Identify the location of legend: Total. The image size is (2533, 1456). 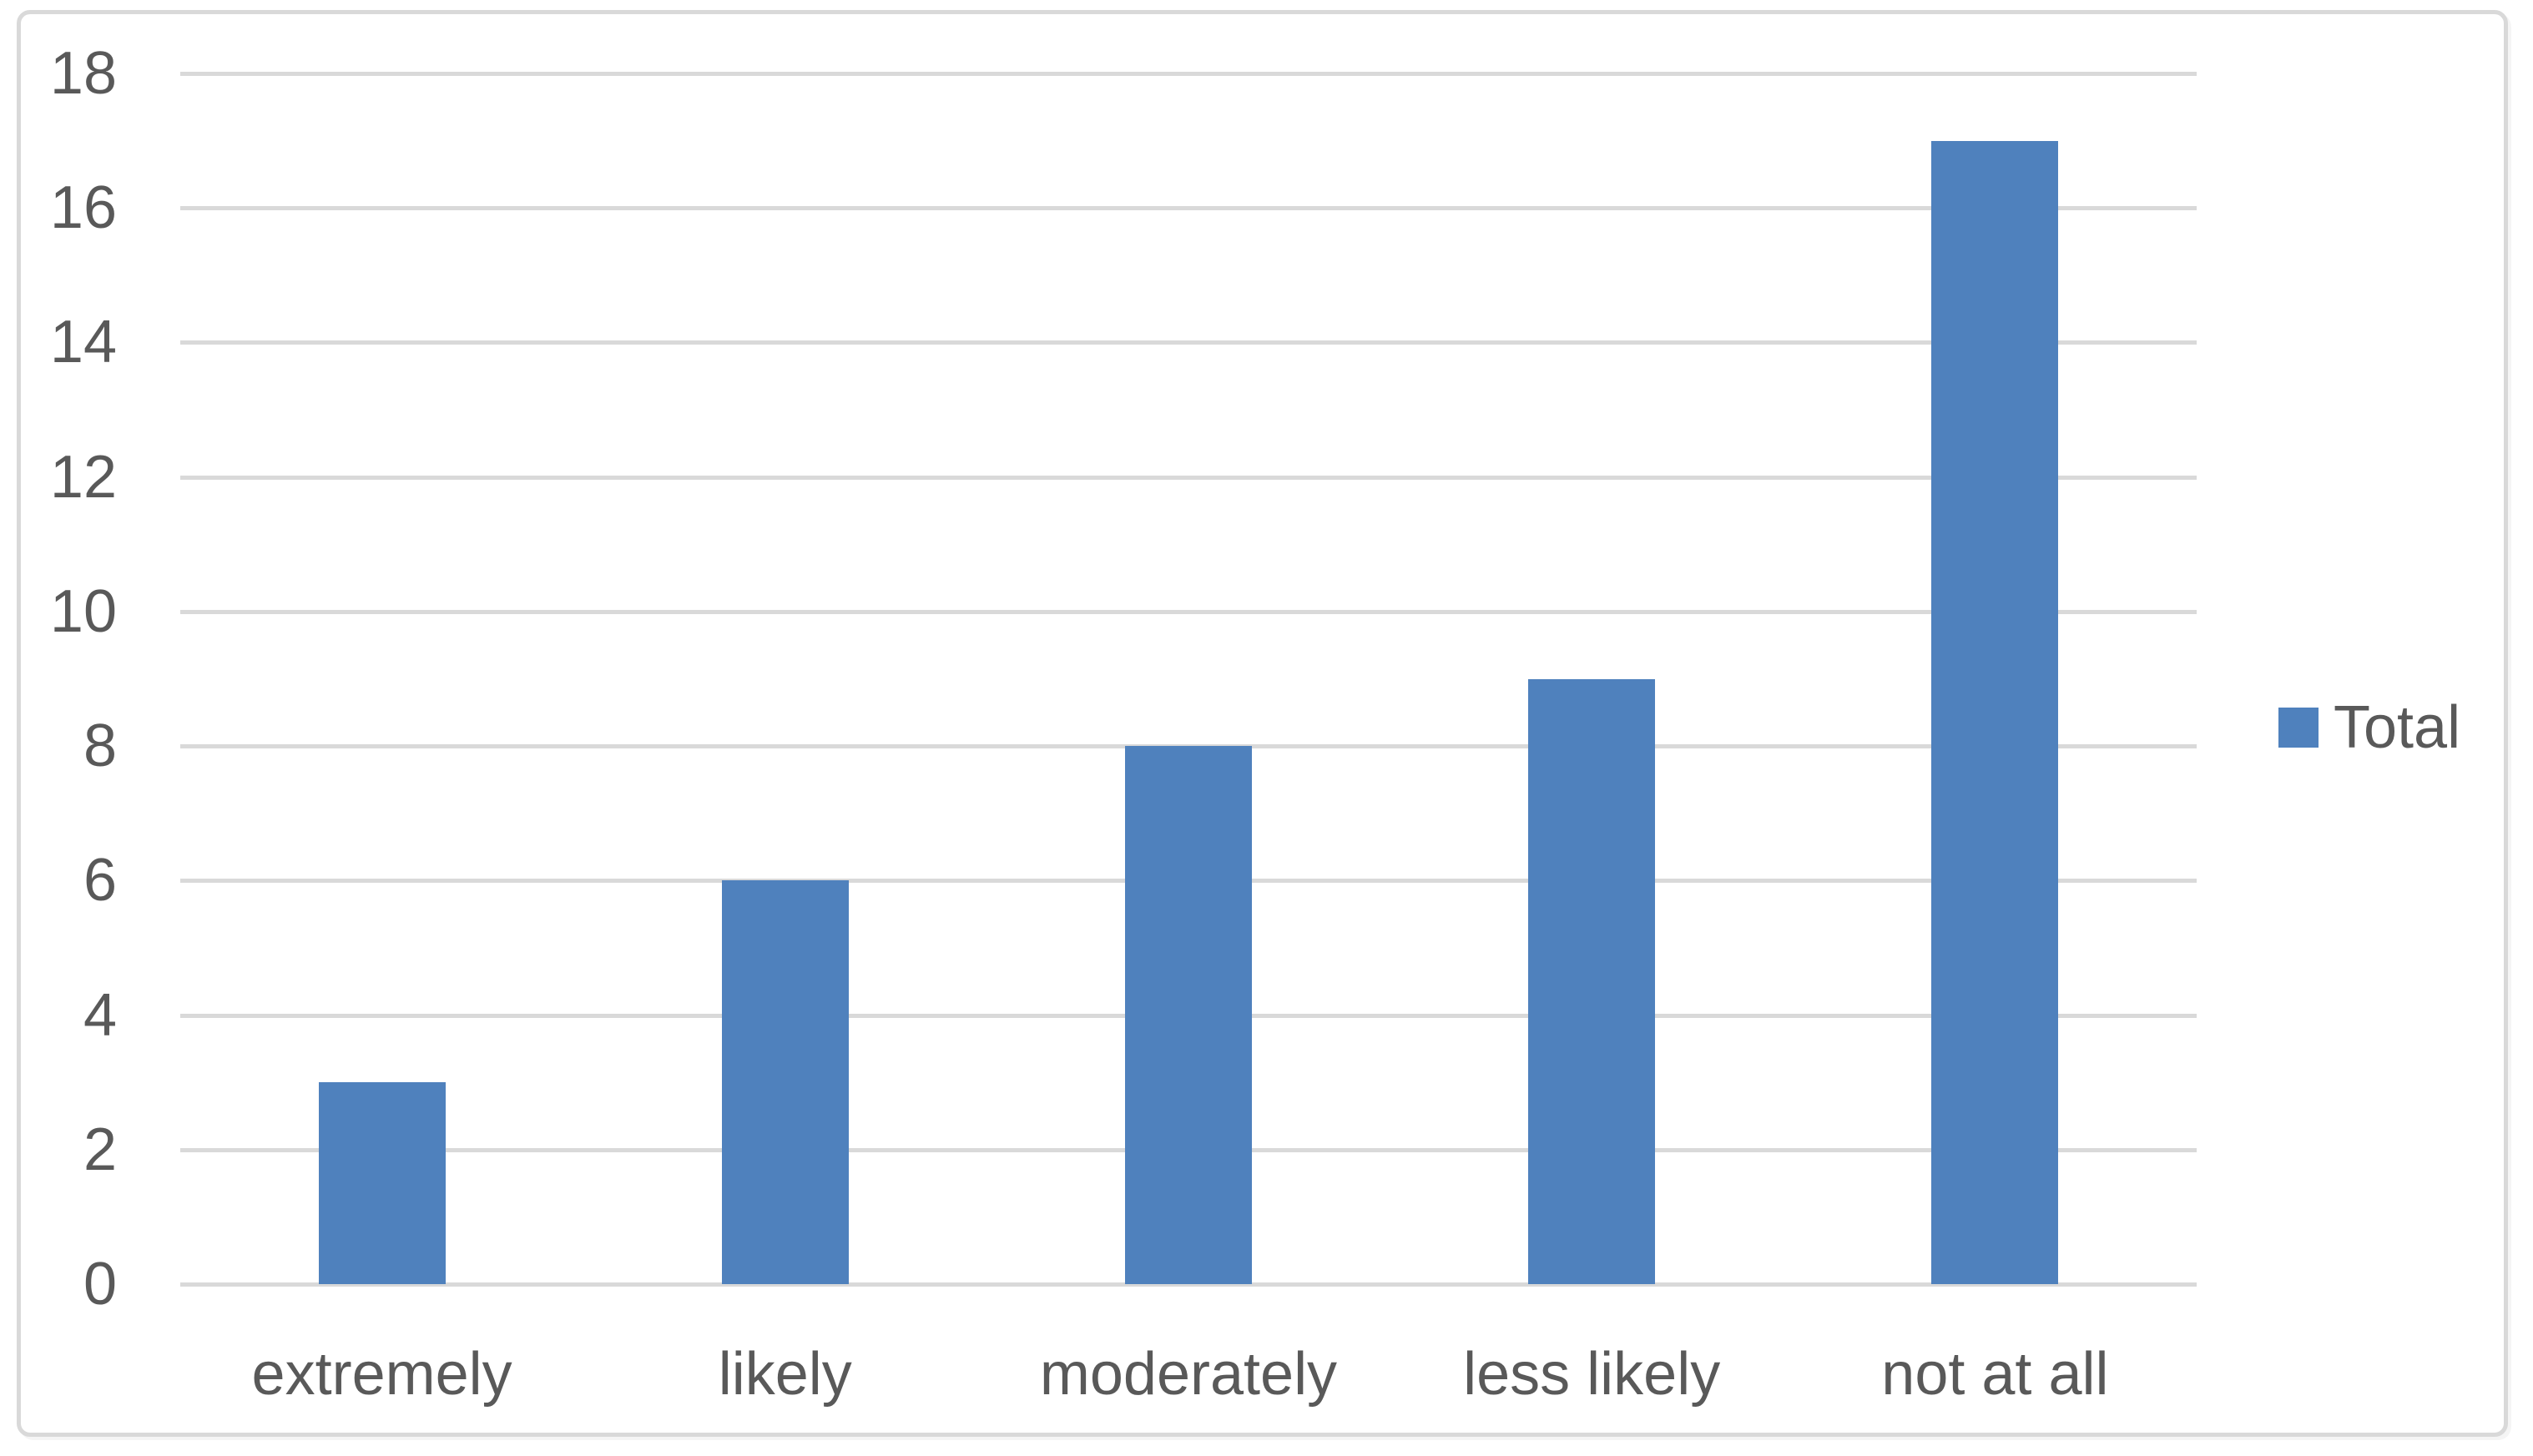
(2369, 728).